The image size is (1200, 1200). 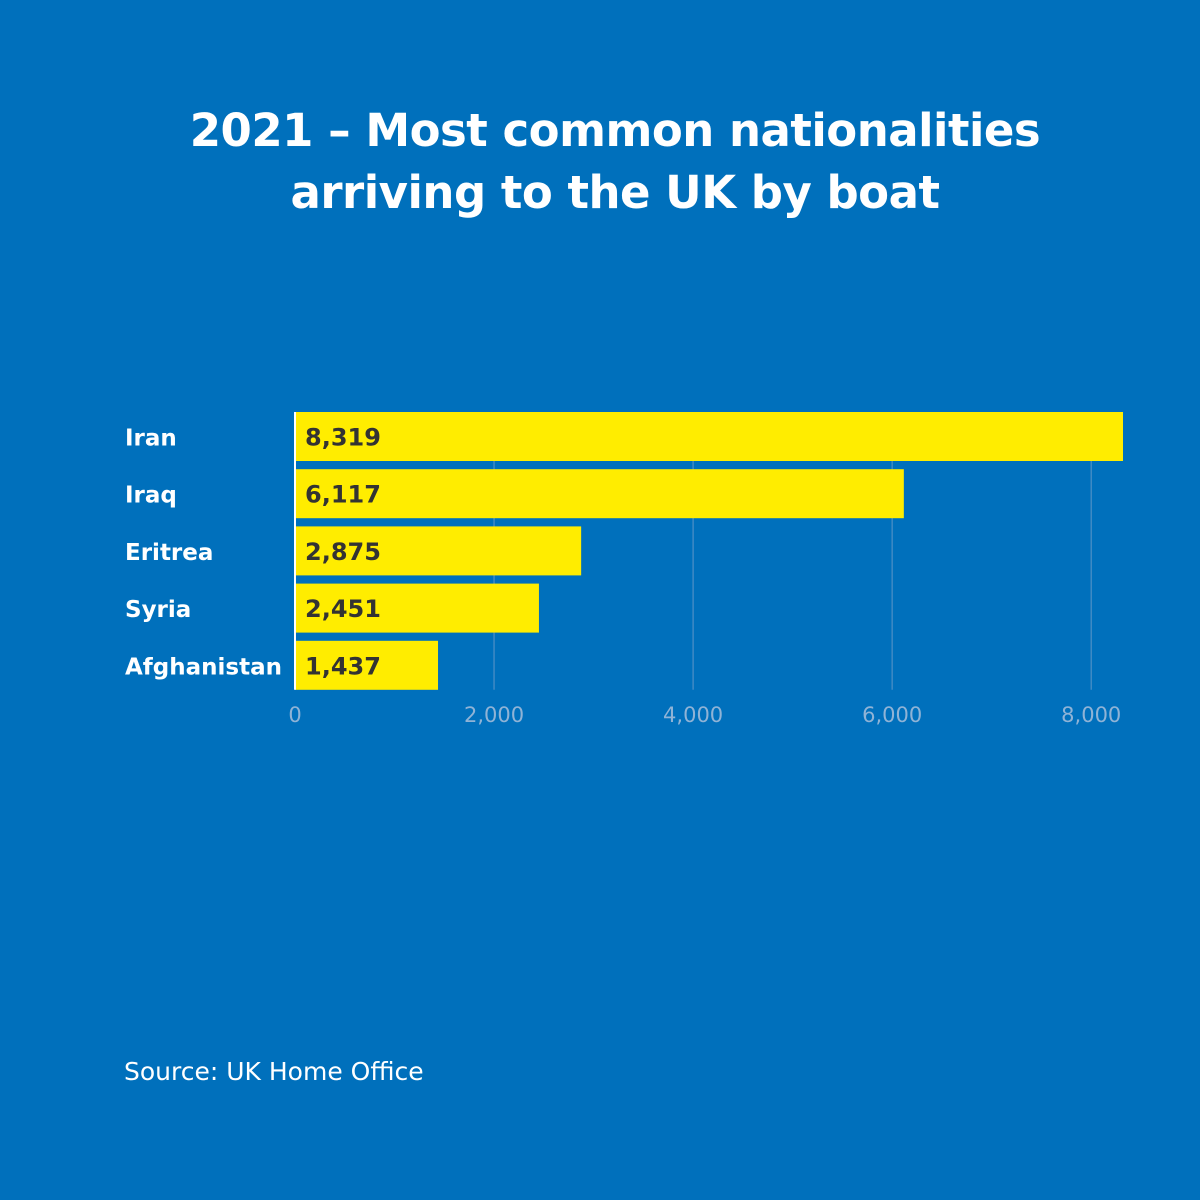 I want to click on bar-value-label-afghanistan: 1,437, so click(x=343, y=666).